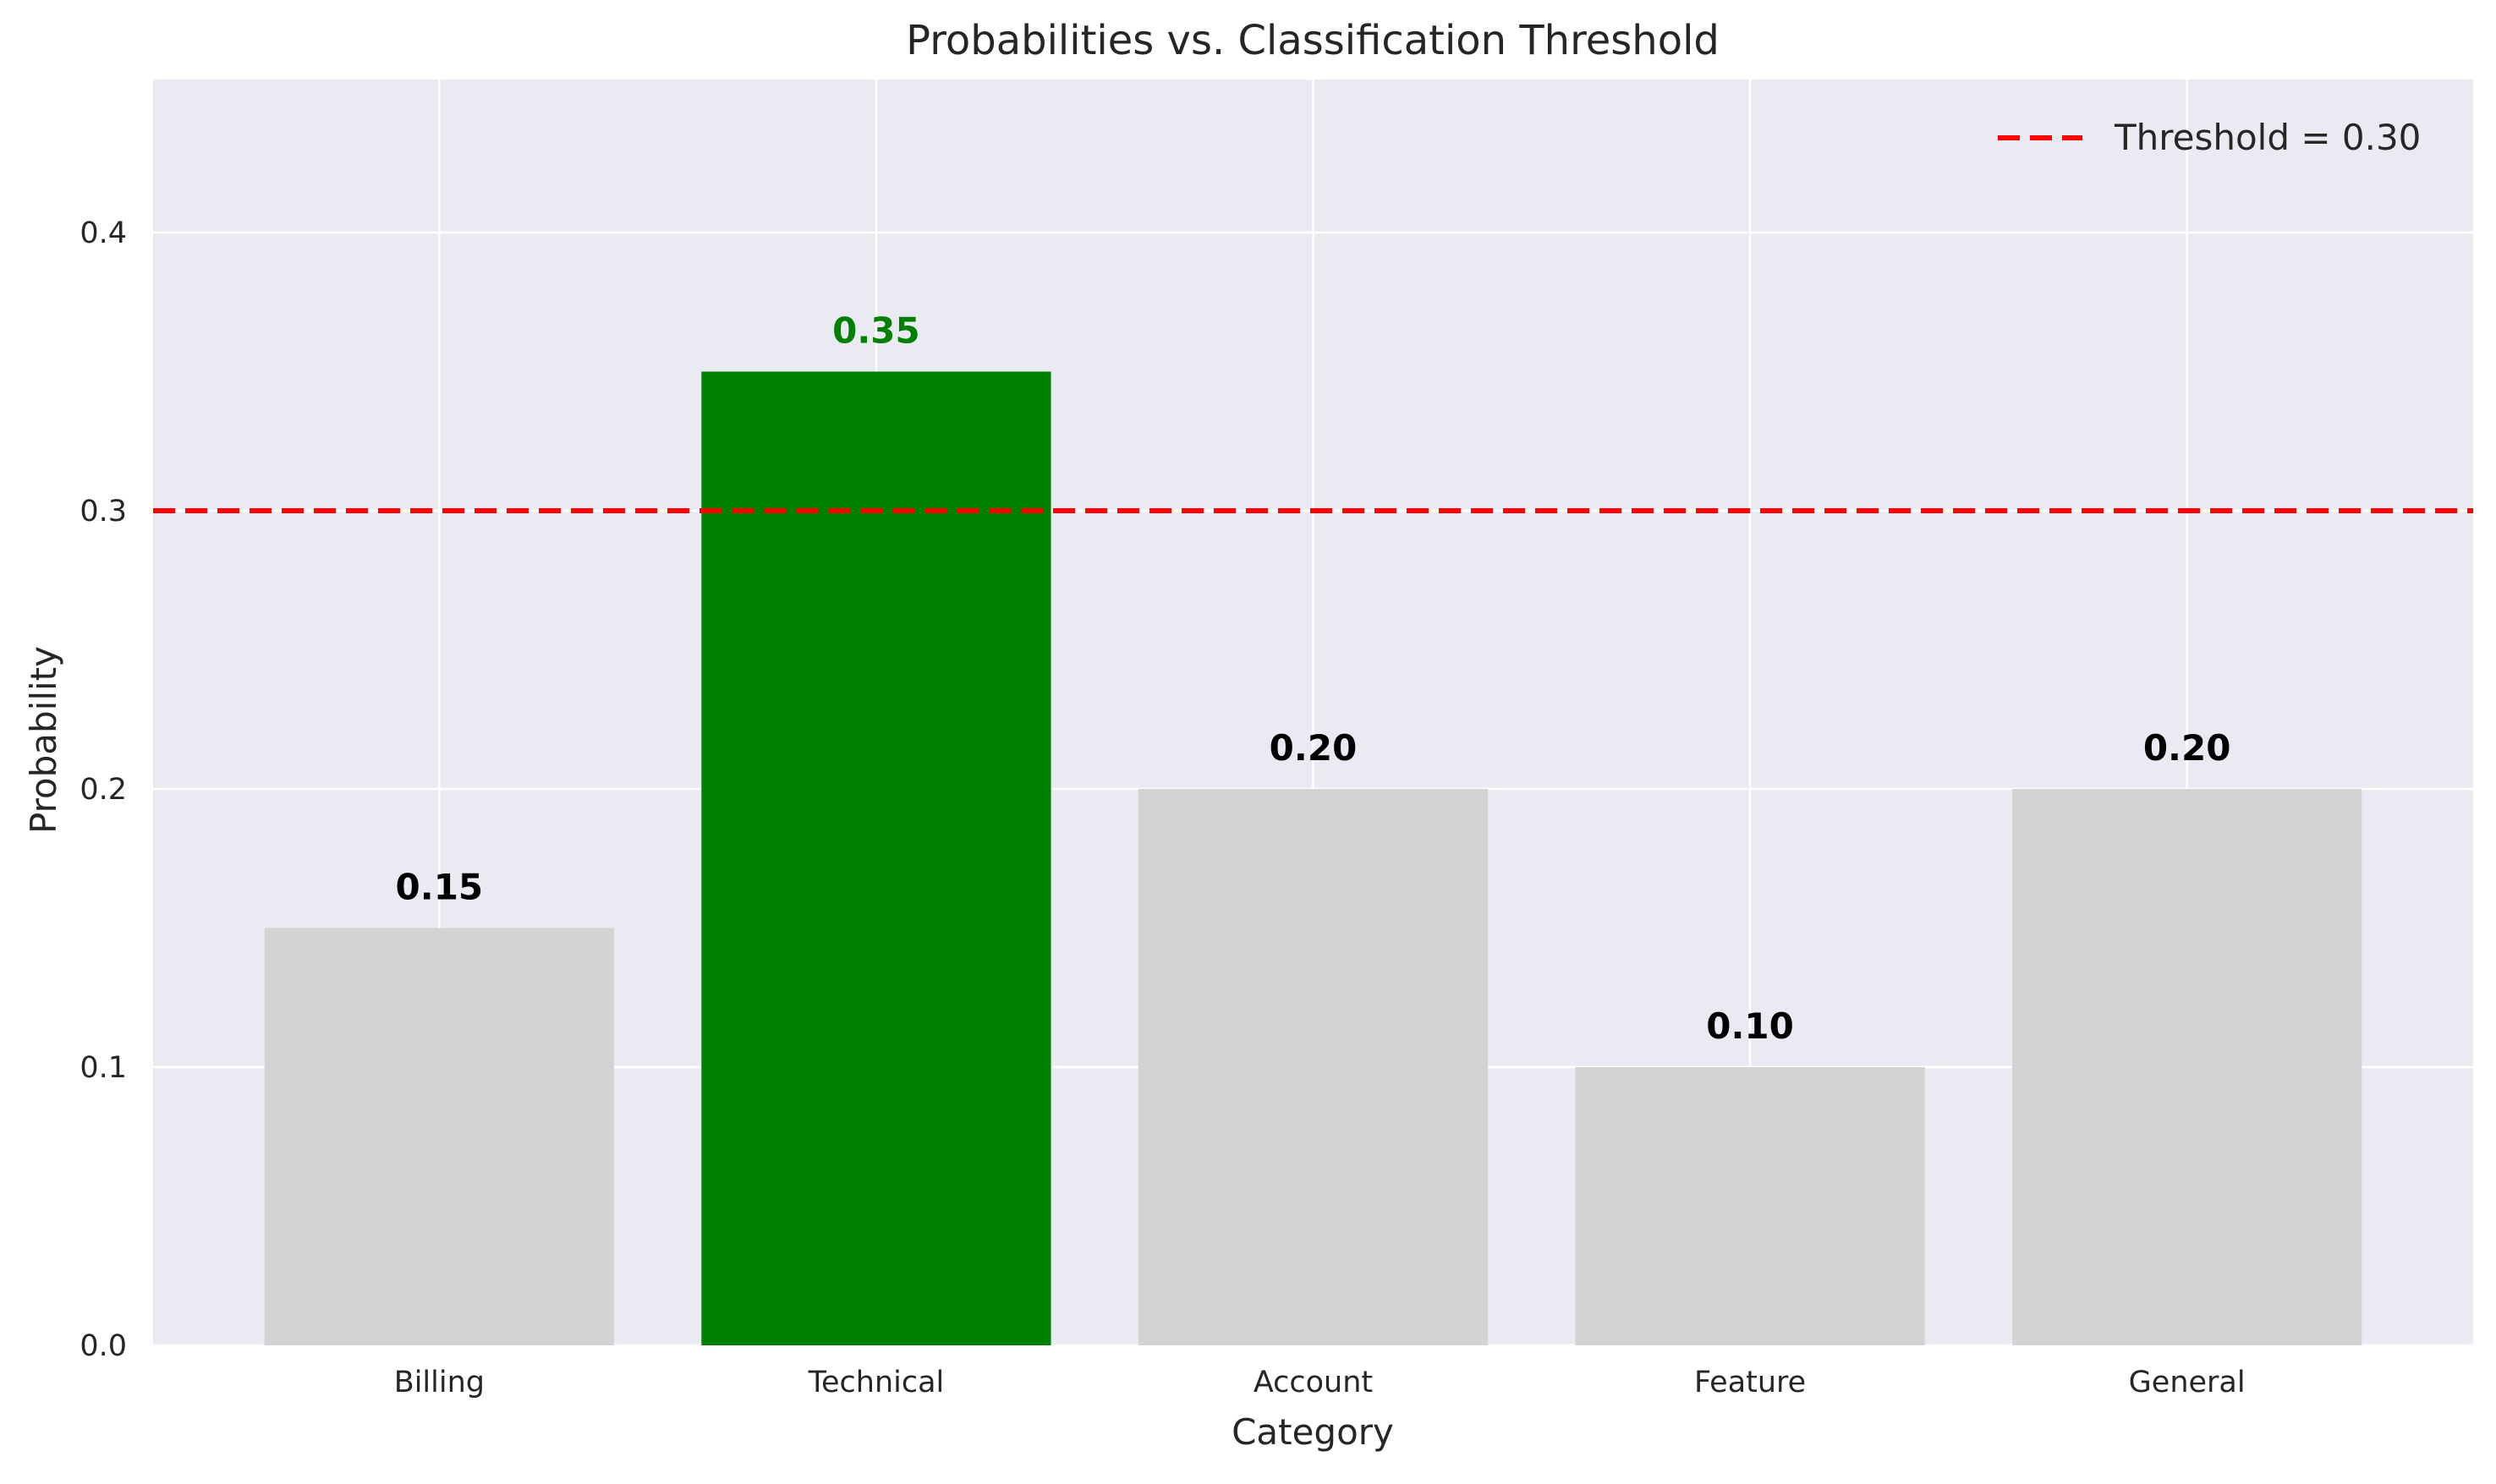  What do you see at coordinates (2187, 1066) in the screenshot?
I see `bar-general` at bounding box center [2187, 1066].